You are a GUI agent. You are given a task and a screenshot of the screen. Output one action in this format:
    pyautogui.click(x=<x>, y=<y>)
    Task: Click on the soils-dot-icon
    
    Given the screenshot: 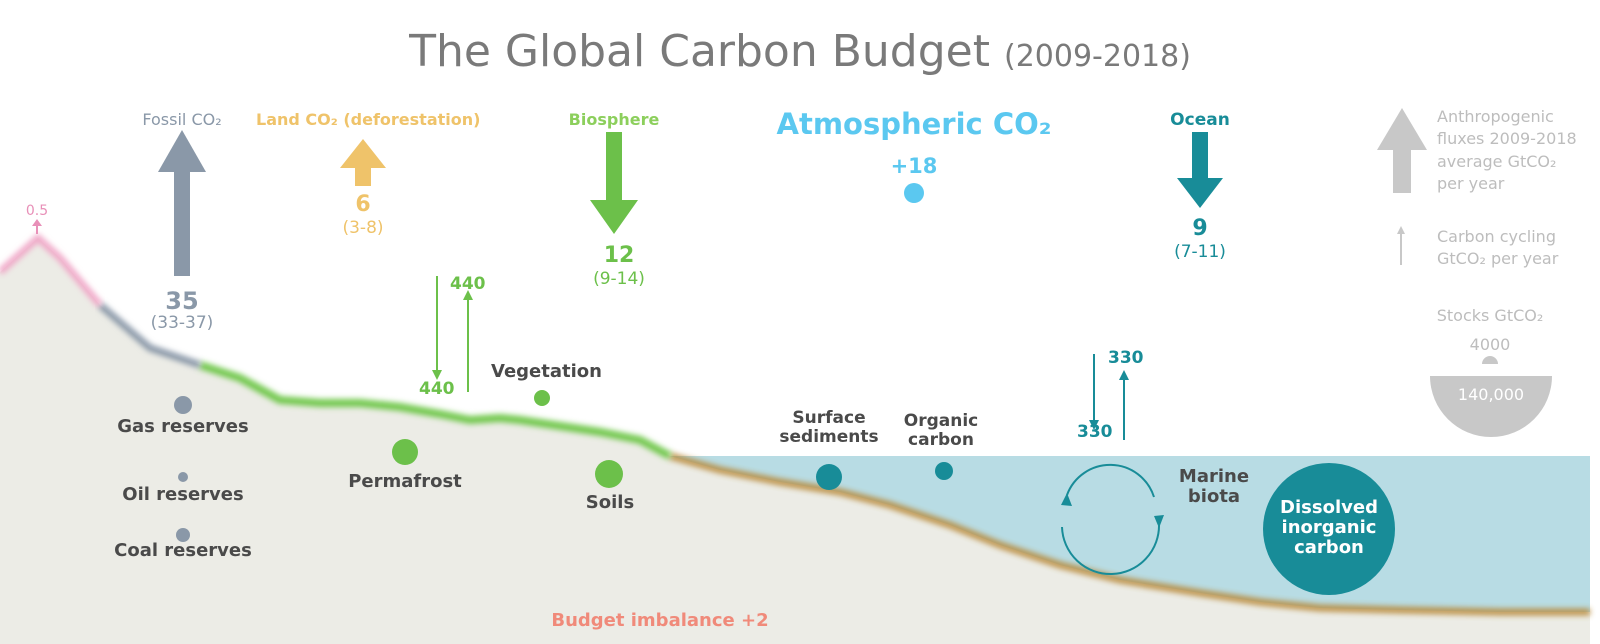 What is the action you would take?
    pyautogui.click(x=609, y=474)
    